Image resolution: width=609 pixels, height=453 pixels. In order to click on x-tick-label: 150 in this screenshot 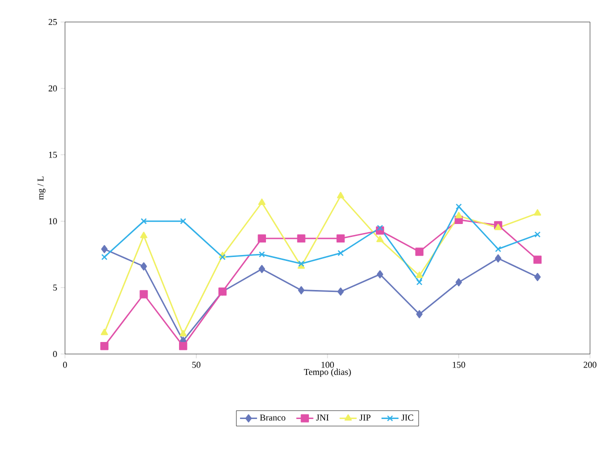, I will do `click(459, 365)`.